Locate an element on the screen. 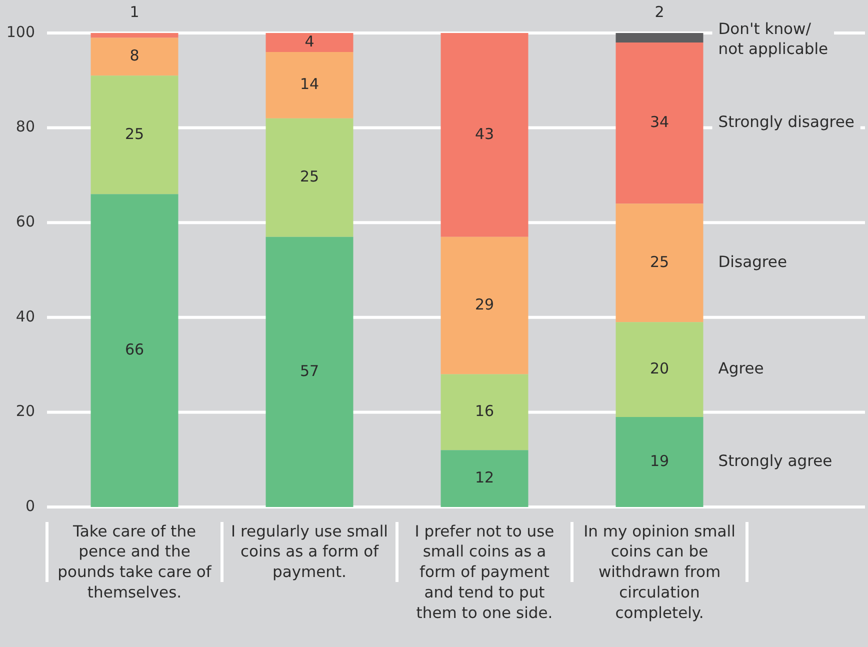  data-label: 66 is located at coordinates (134, 349).